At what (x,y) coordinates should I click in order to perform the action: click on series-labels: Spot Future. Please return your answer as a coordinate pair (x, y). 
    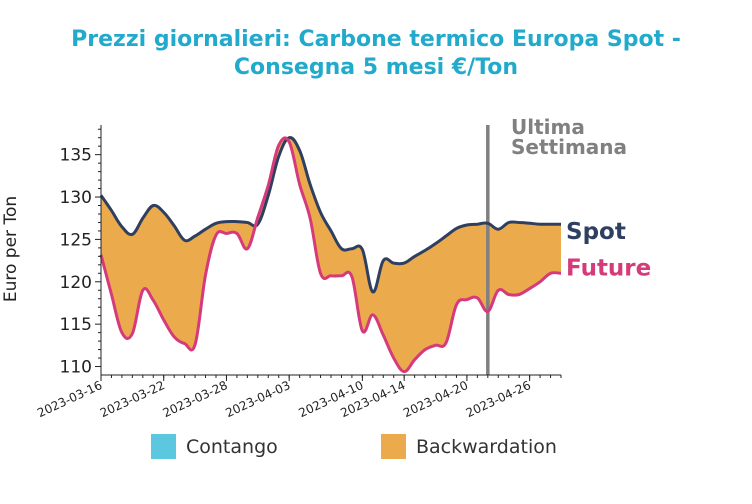
    Looking at the image, I should click on (608, 250).